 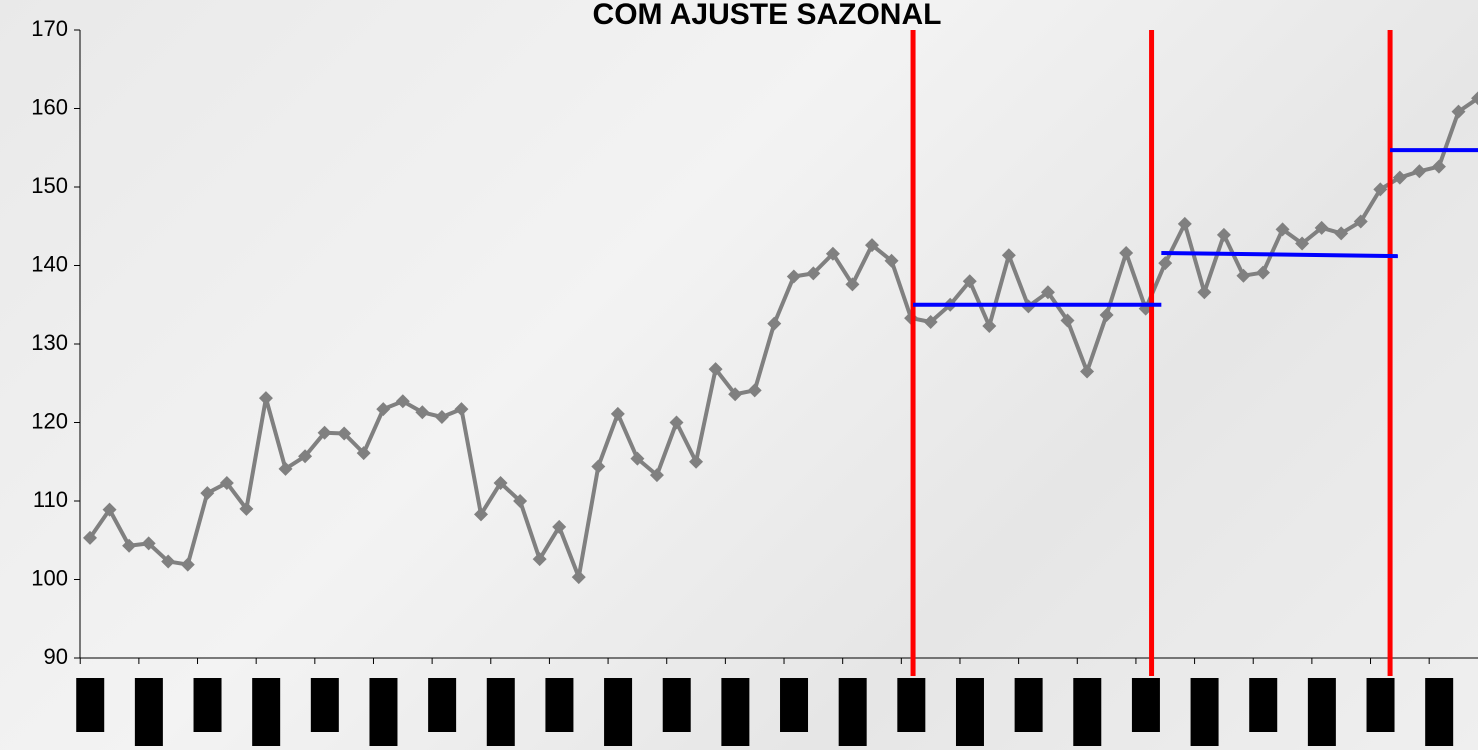 I want to click on y-tick-label: 90, so click(x=56, y=656).